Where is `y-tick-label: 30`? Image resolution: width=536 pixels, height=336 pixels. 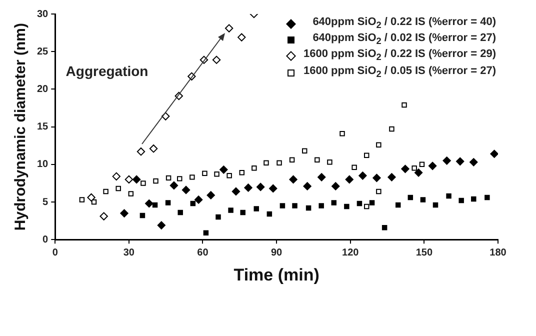 y-tick-label: 30 is located at coordinates (43, 14).